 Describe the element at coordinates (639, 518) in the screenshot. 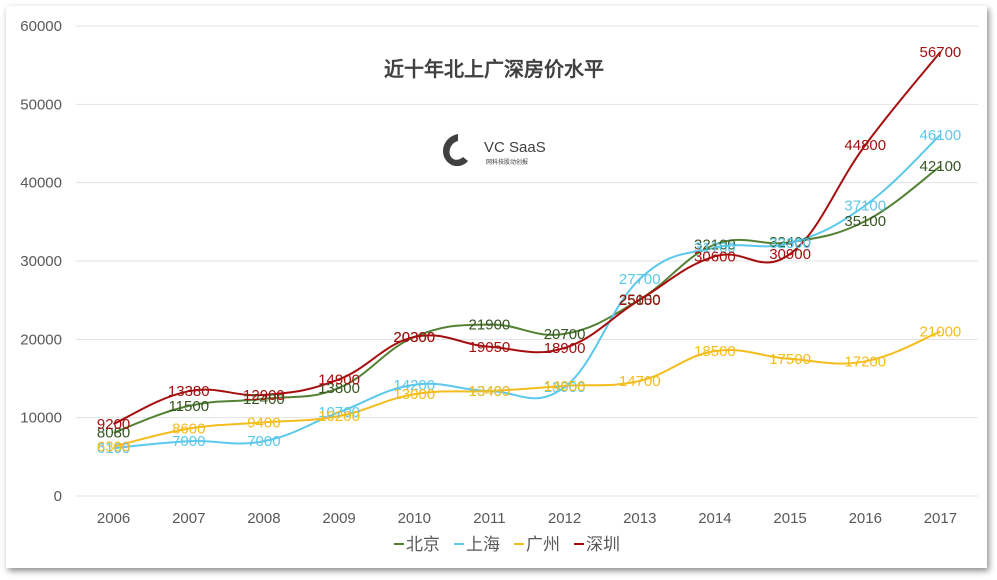

I see `x-tick-label: 2013` at that location.